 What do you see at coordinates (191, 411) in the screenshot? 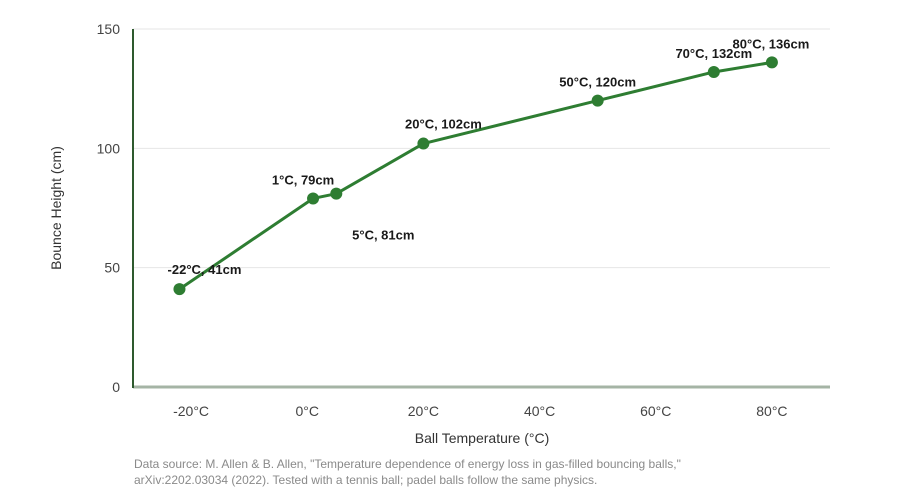
I see `x-tick-label: -20°C` at bounding box center [191, 411].